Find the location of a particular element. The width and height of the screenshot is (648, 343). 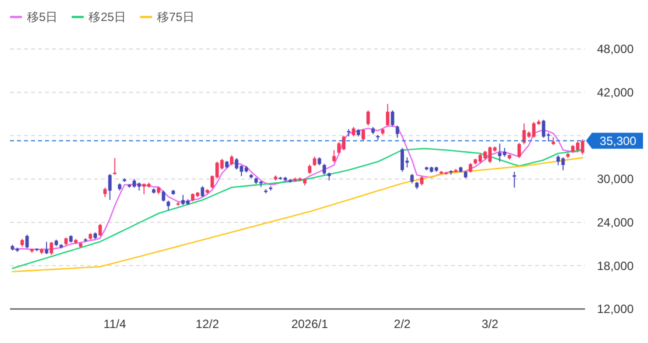

ytick: 18,000 is located at coordinates (615, 265).